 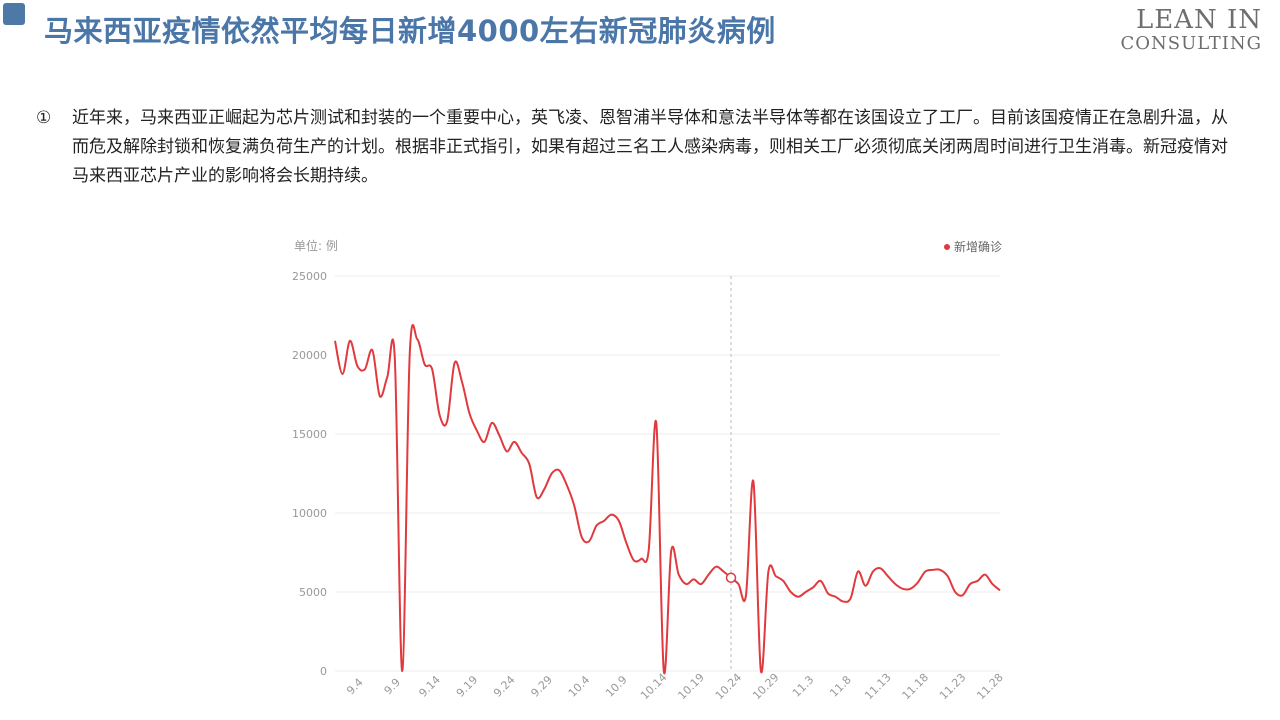 I want to click on y-tick-label: 20000, so click(x=309, y=355).